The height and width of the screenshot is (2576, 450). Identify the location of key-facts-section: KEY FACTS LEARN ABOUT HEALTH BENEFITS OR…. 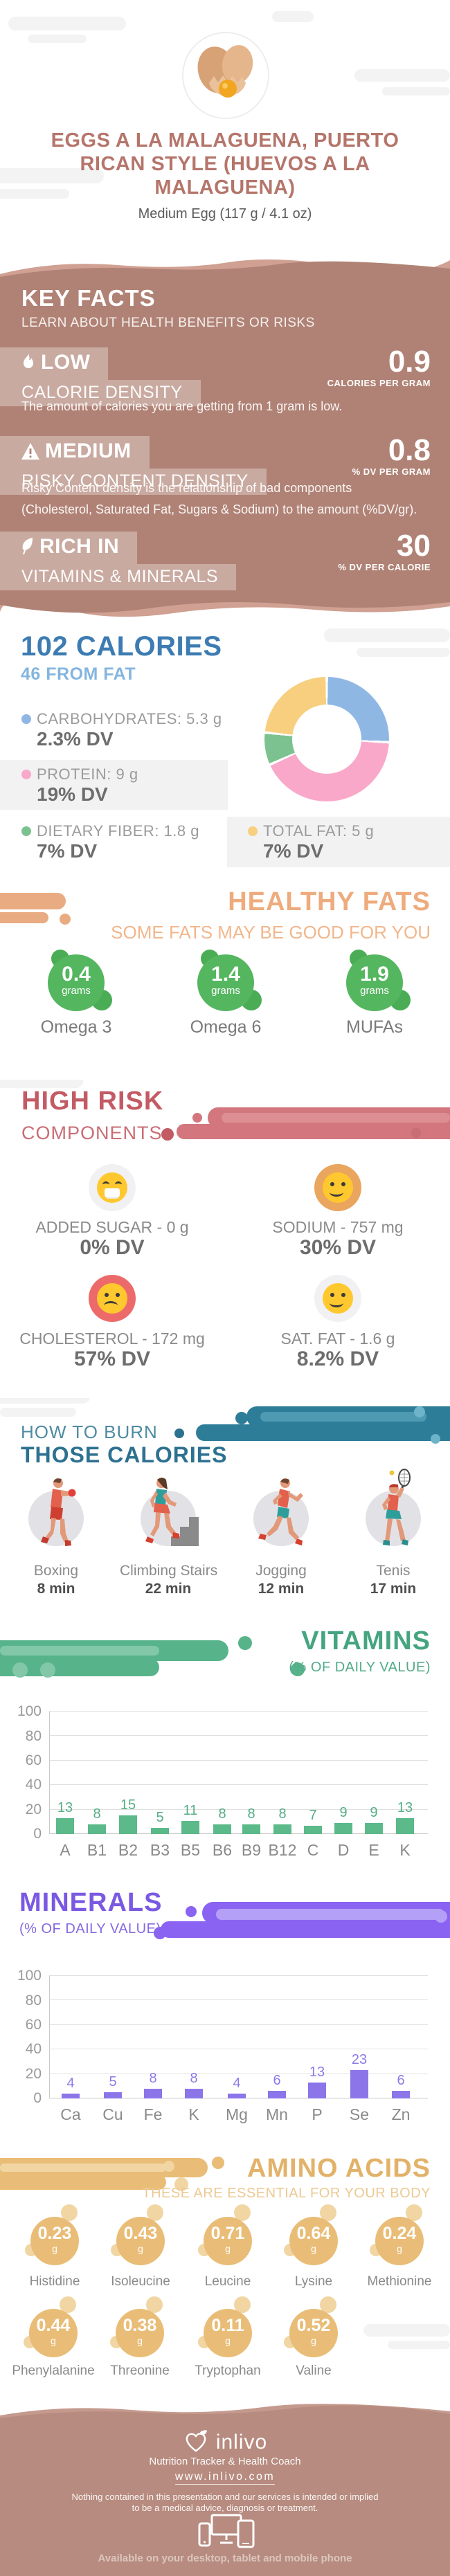
(225, 436).